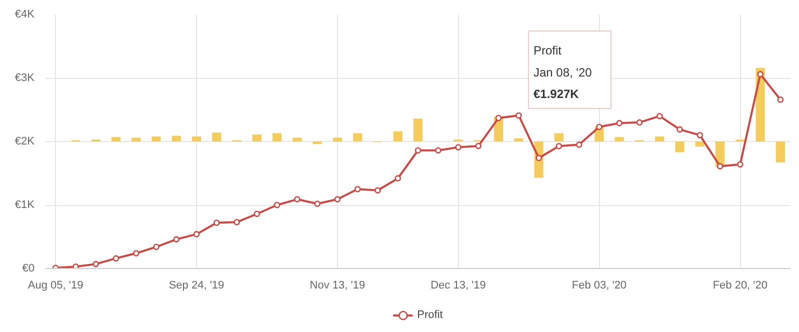 This screenshot has height=332, width=799. Describe the element at coordinates (28, 268) in the screenshot. I see `y-tick-label: €0` at that location.